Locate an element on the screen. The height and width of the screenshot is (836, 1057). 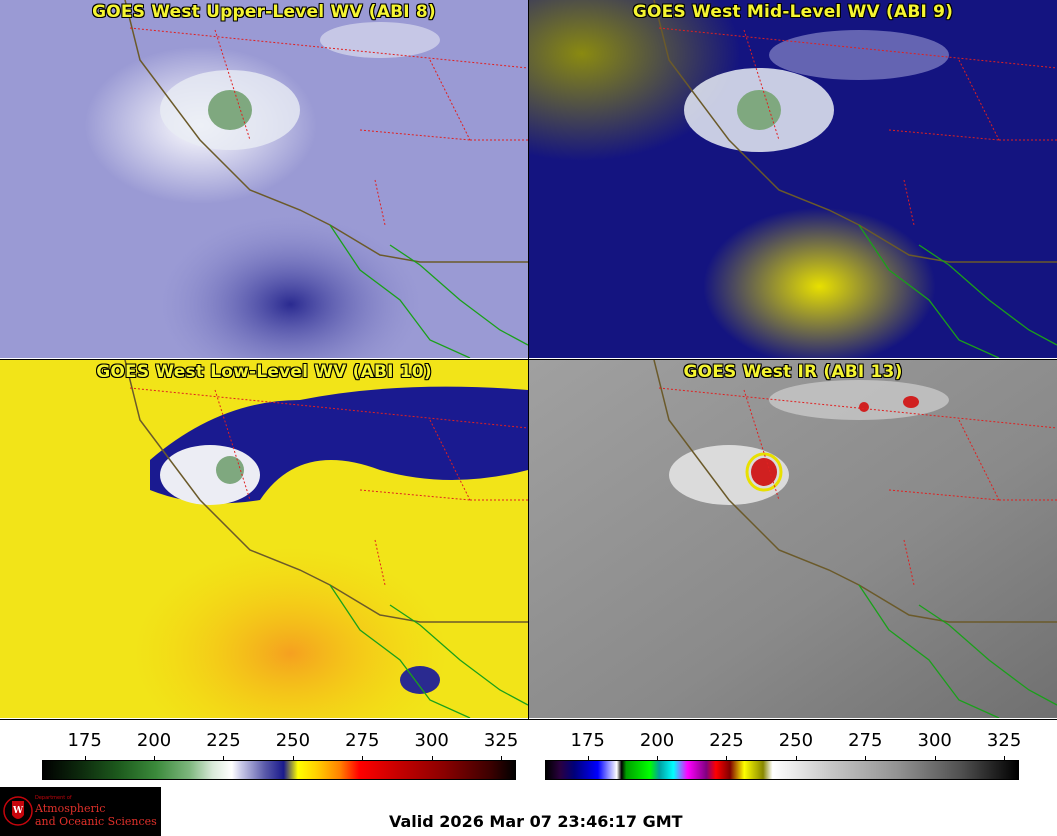
panel-title: GOES West Mid-Level WV (ABI 9) is located at coordinates (793, 12).